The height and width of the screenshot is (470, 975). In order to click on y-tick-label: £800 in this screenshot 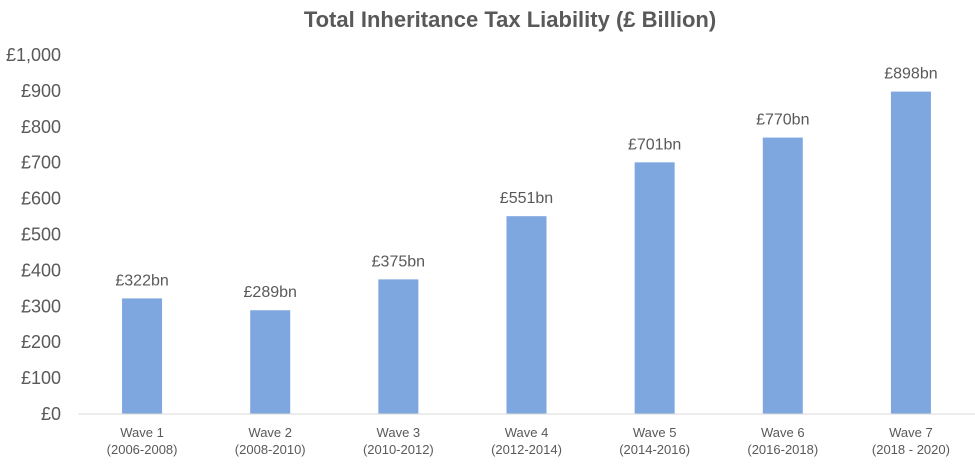, I will do `click(41, 127)`.